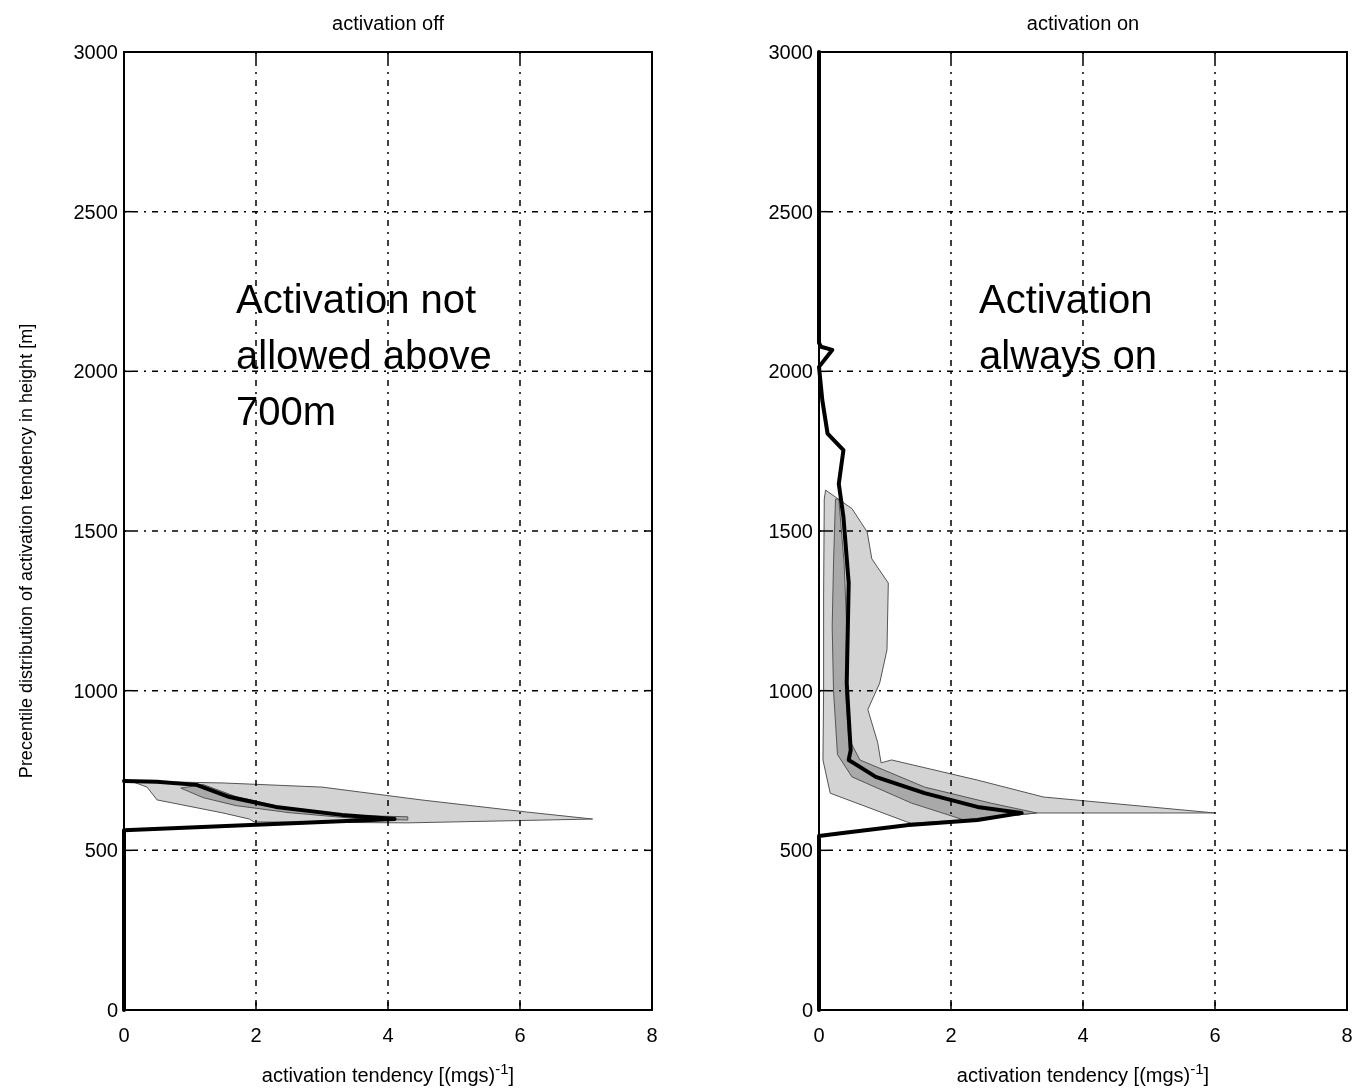 The width and height of the screenshot is (1358, 1092). What do you see at coordinates (1083, 23) in the screenshot?
I see `chart-title: activation on` at bounding box center [1083, 23].